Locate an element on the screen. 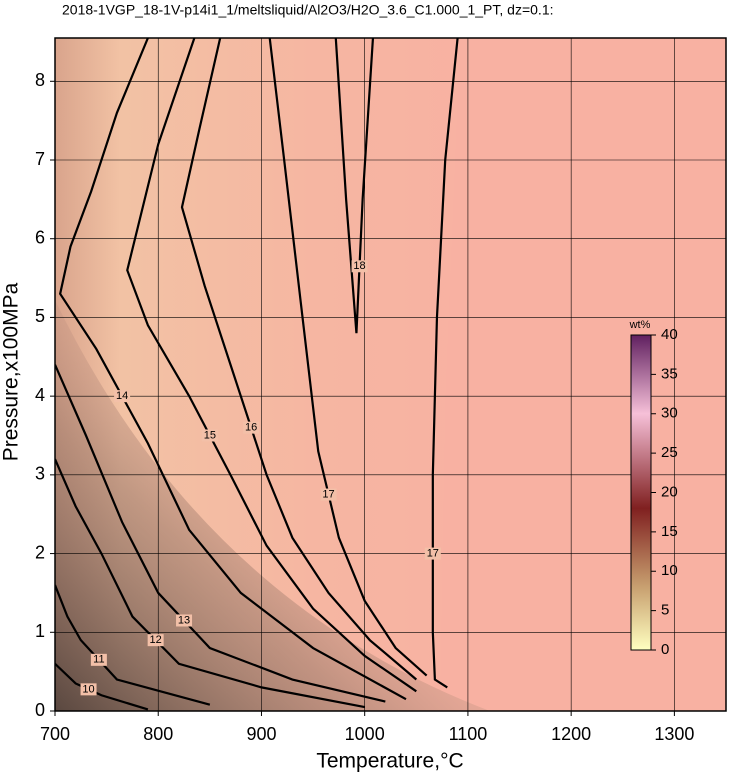 The width and height of the screenshot is (734, 776). colorbar-tick-label: 40 is located at coordinates (669, 334).